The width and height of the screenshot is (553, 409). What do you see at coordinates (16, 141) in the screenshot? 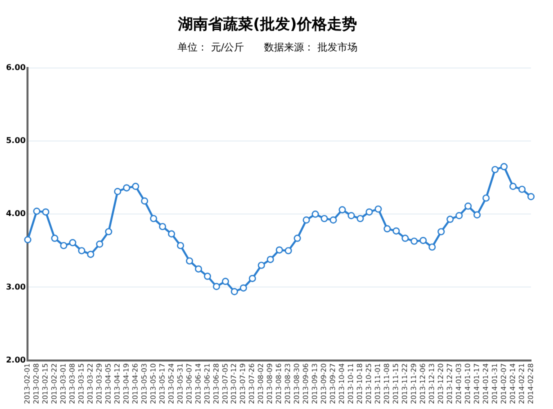
I see `y-tick-label: 5.00` at bounding box center [16, 141].